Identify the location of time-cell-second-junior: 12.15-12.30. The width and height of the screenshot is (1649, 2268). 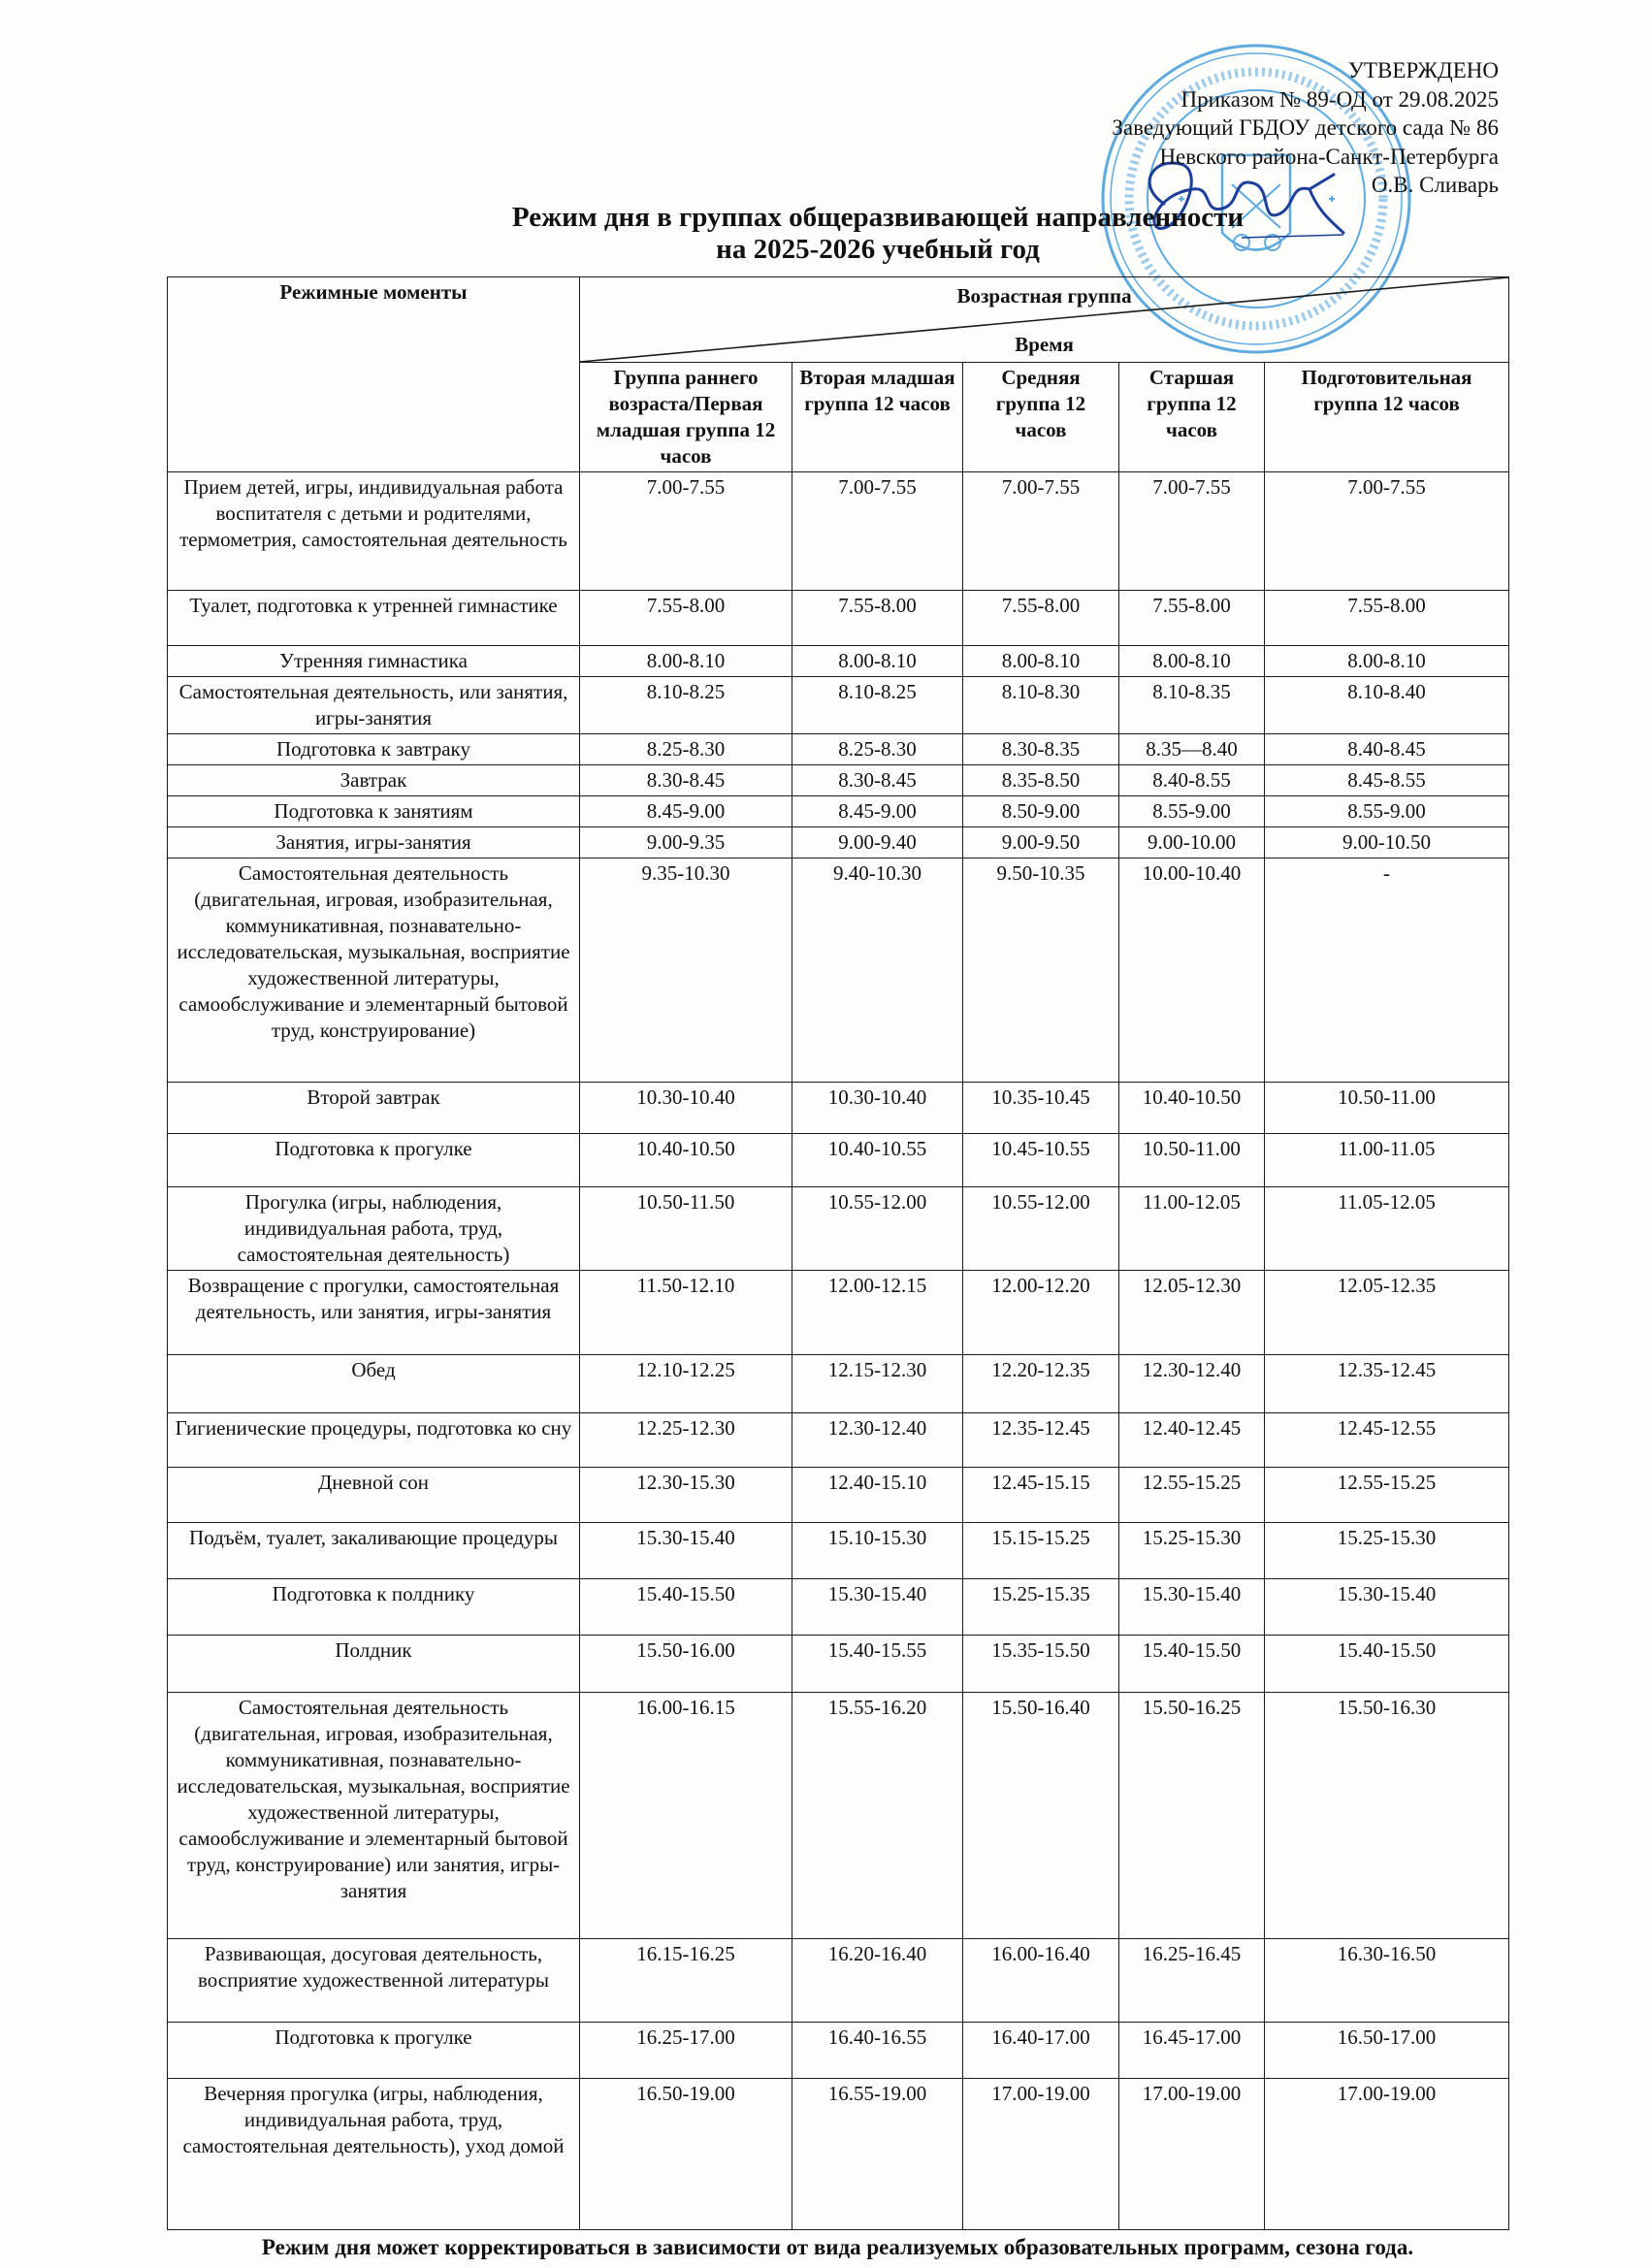
(877, 1383).